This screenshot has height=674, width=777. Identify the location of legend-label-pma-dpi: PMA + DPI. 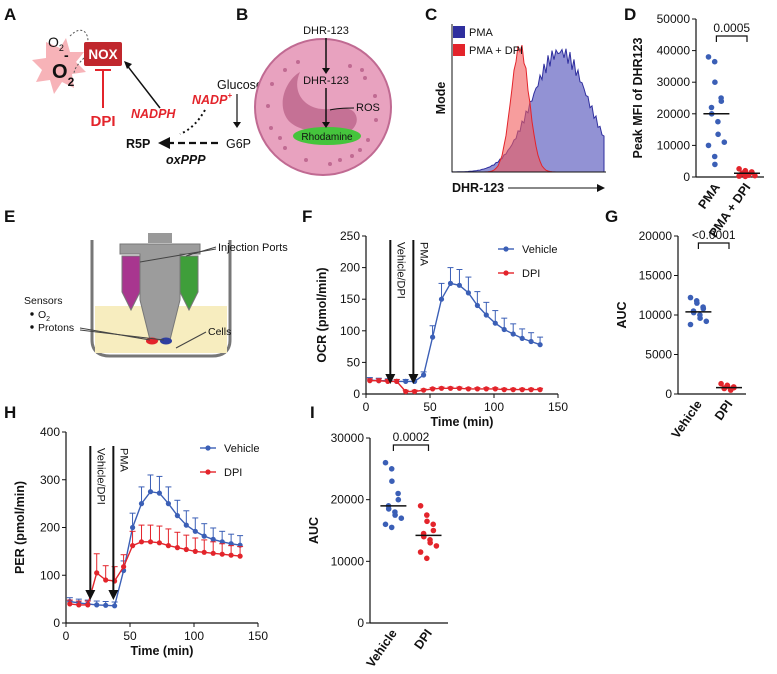
(496, 51).